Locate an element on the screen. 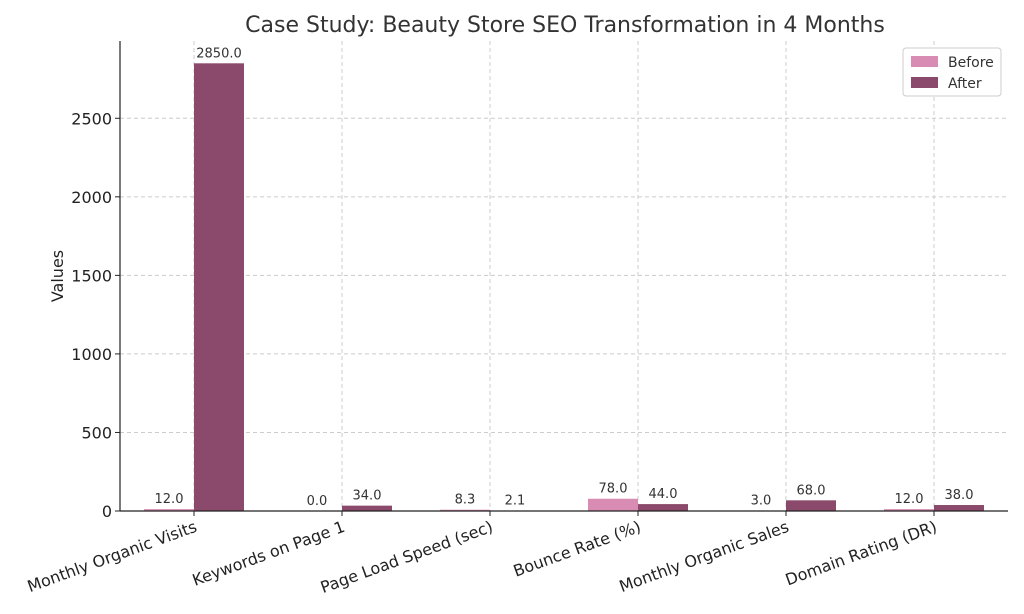  data-label: 38.0 is located at coordinates (959, 495).